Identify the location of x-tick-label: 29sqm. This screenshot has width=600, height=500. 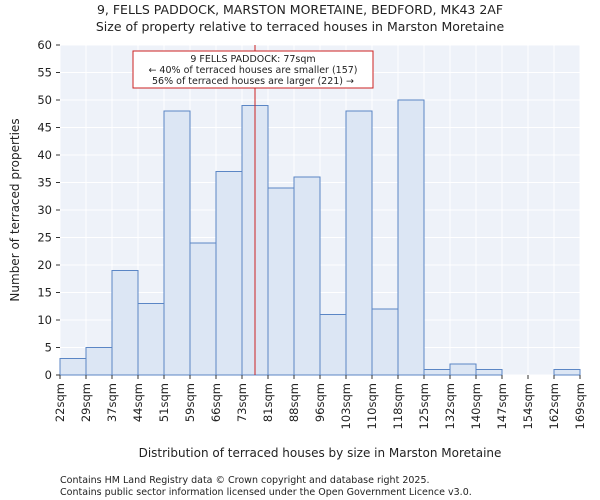
(86, 402).